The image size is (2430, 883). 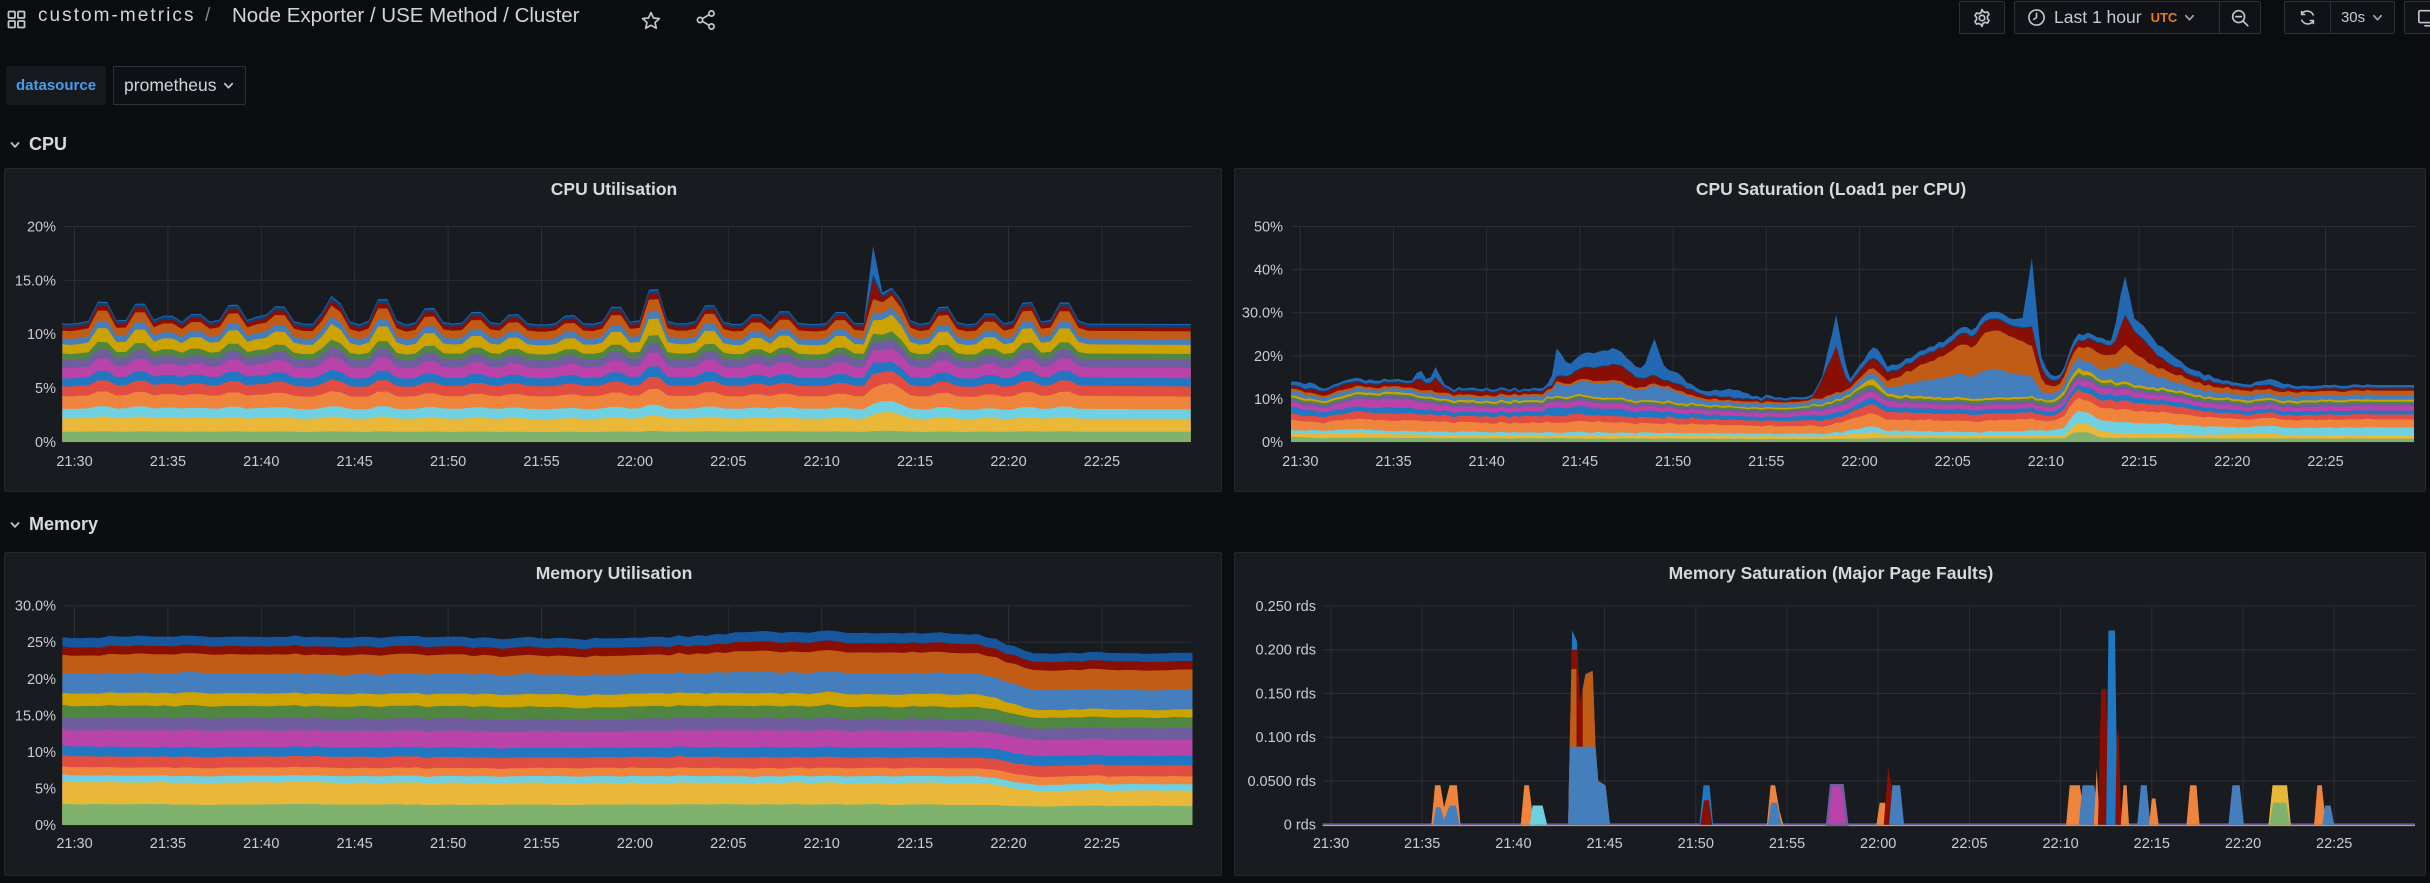 What do you see at coordinates (1831, 573) in the screenshot?
I see `svg-text:Memory Saturation (Major Page: Memory Saturation (Major Page Faults)` at bounding box center [1831, 573].